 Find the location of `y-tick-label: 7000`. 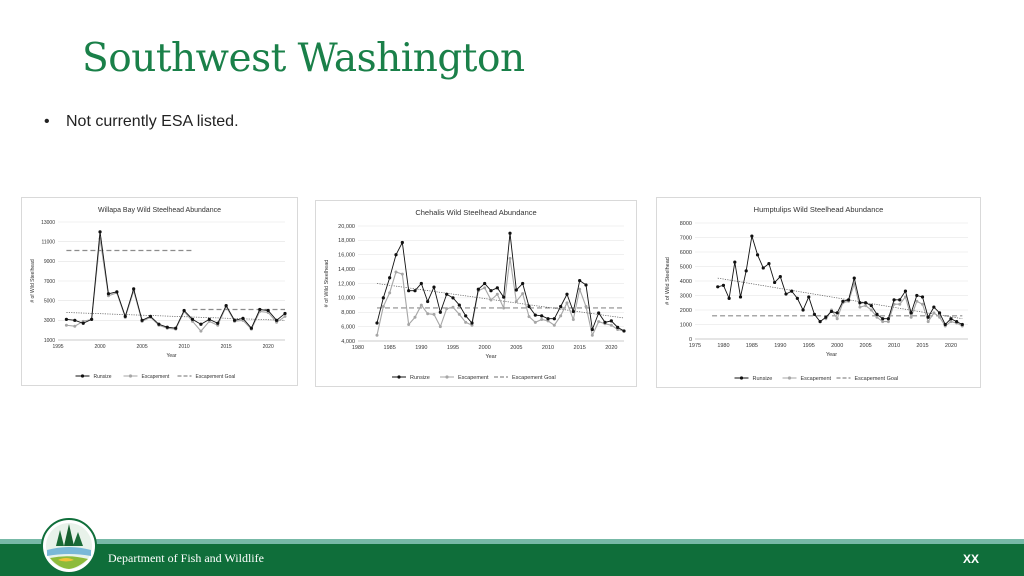

y-tick-label: 7000 is located at coordinates (686, 238).